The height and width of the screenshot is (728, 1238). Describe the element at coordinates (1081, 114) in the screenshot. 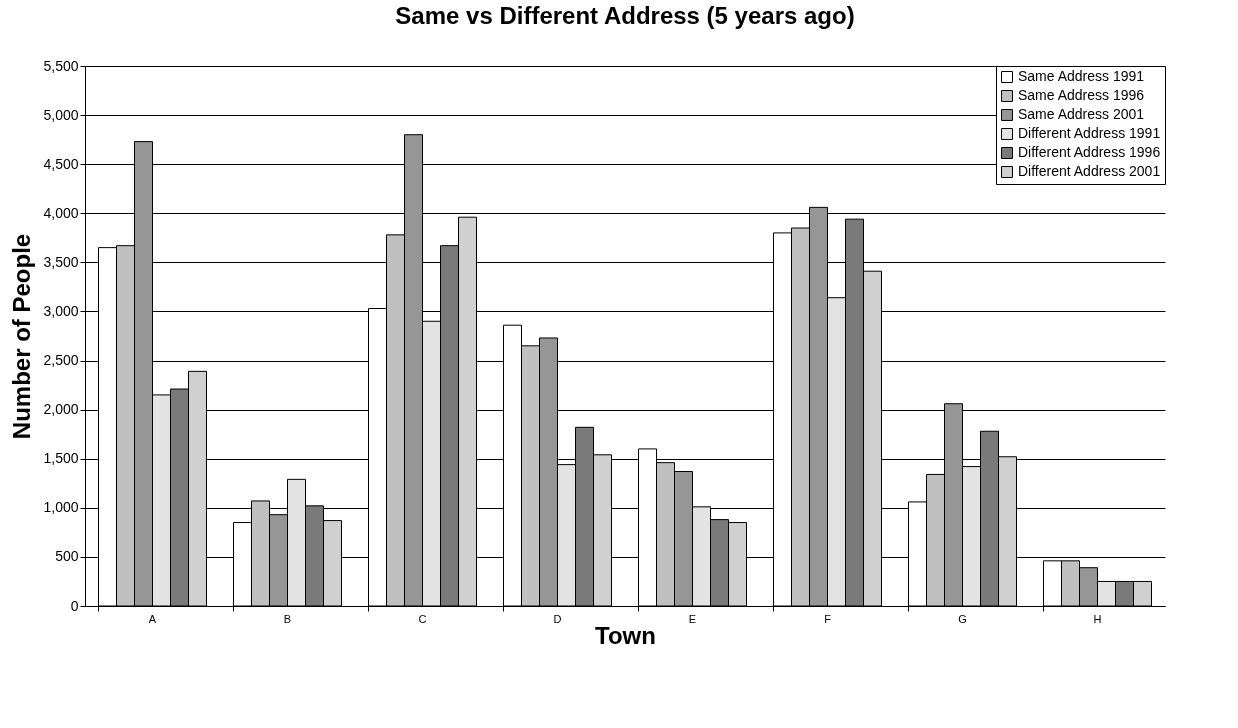

I see `legend-label: Same Address 2001` at that location.